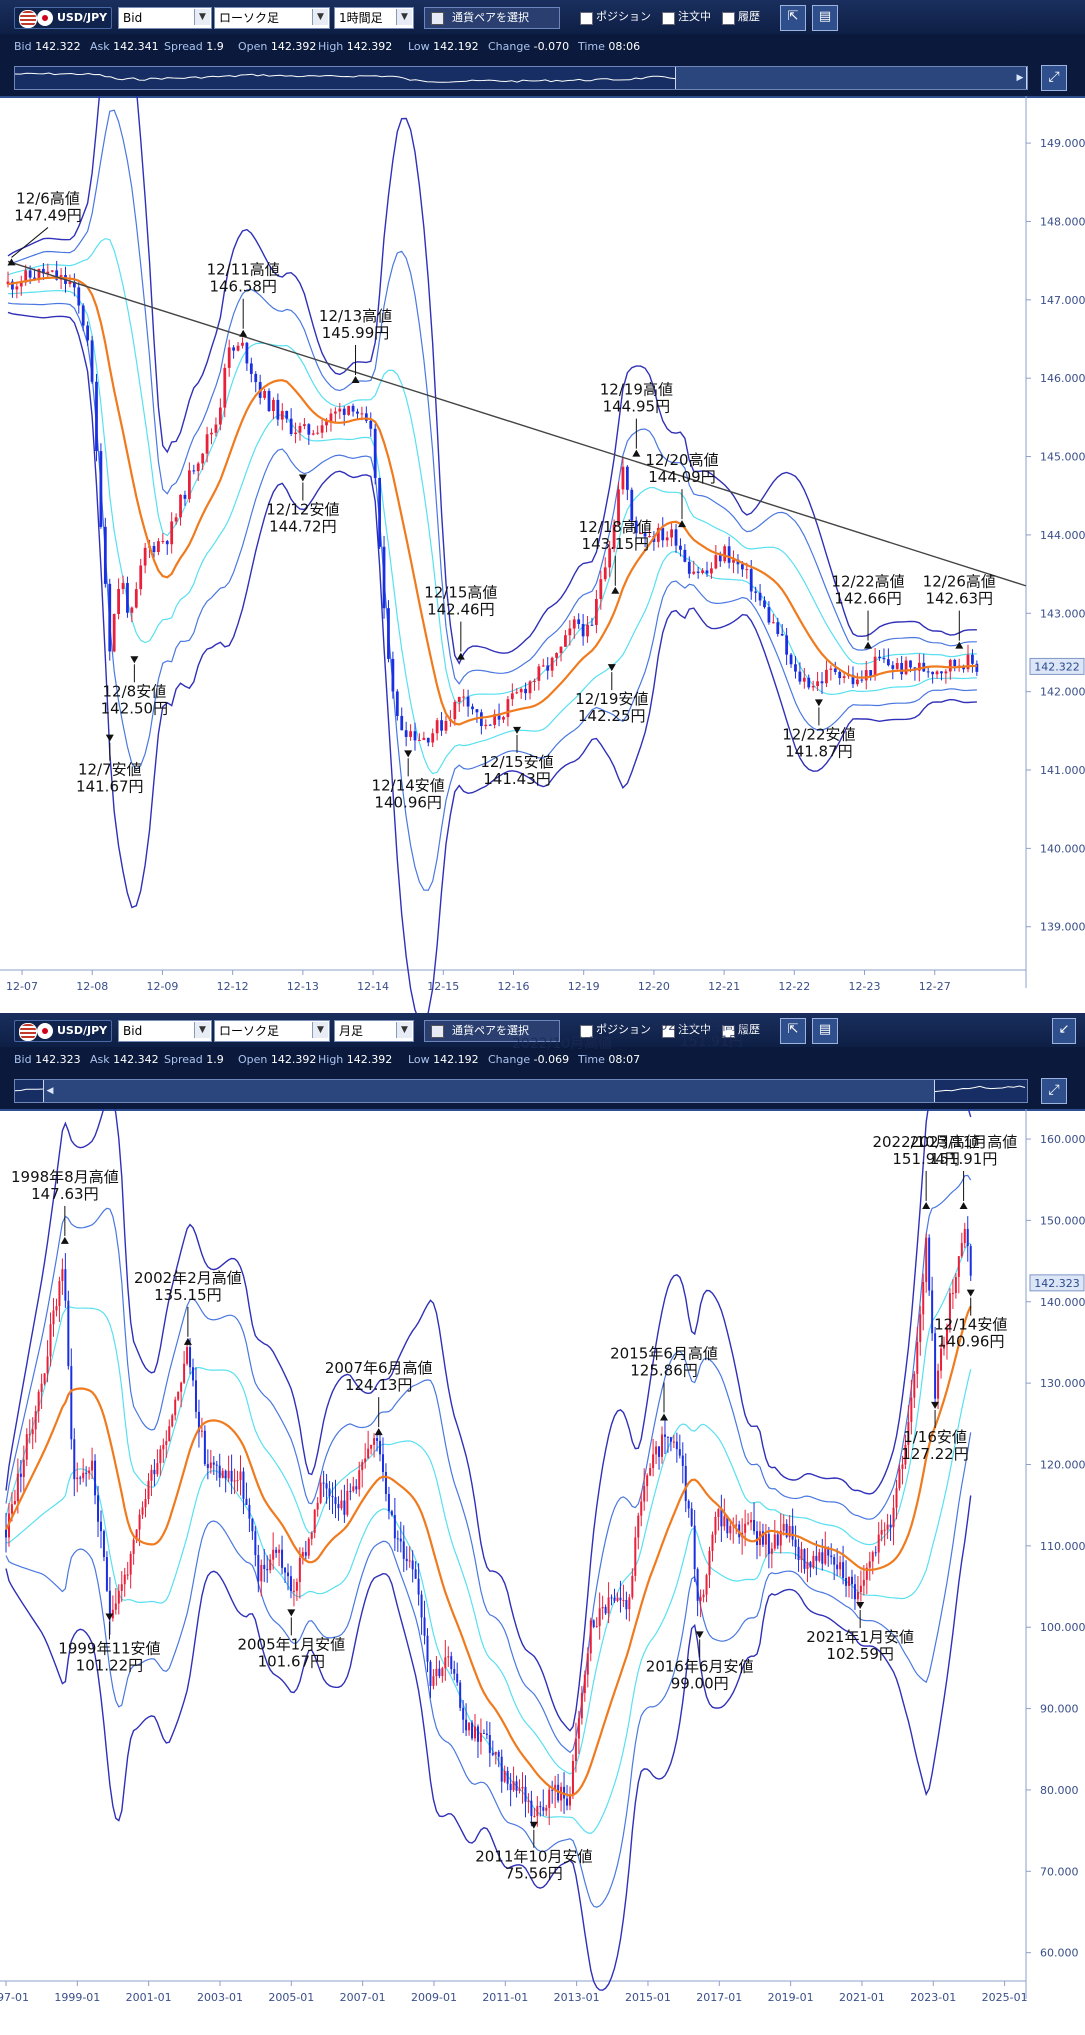  I want to click on price-tick-label: 140.000, so click(1062, 1302).